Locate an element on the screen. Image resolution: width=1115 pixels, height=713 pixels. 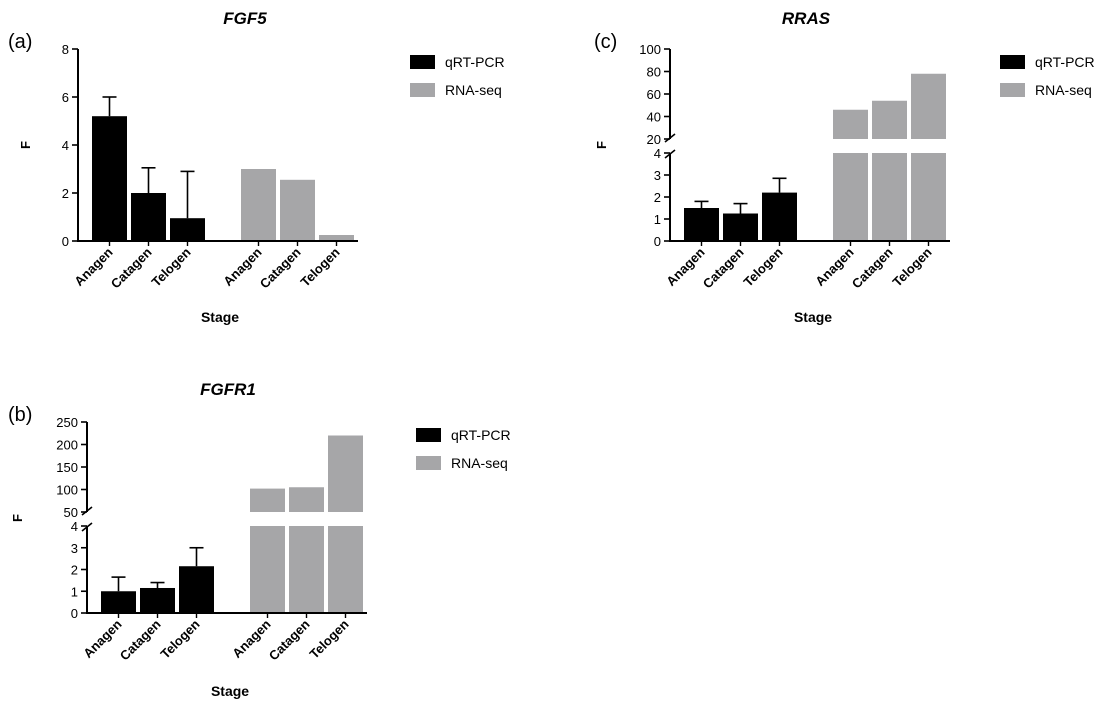
y-tick-label: 150 is located at coordinates (67, 467).